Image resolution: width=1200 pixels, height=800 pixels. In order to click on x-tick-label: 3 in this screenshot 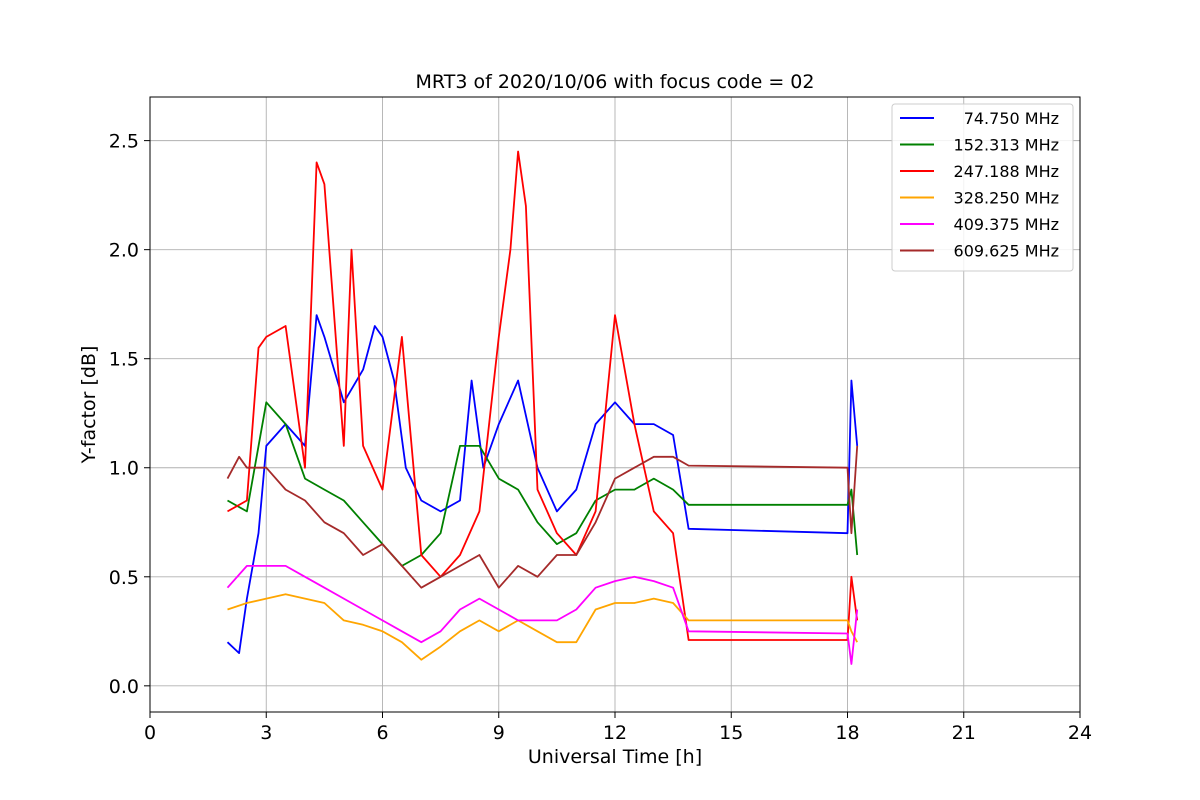, I will do `click(266, 733)`.